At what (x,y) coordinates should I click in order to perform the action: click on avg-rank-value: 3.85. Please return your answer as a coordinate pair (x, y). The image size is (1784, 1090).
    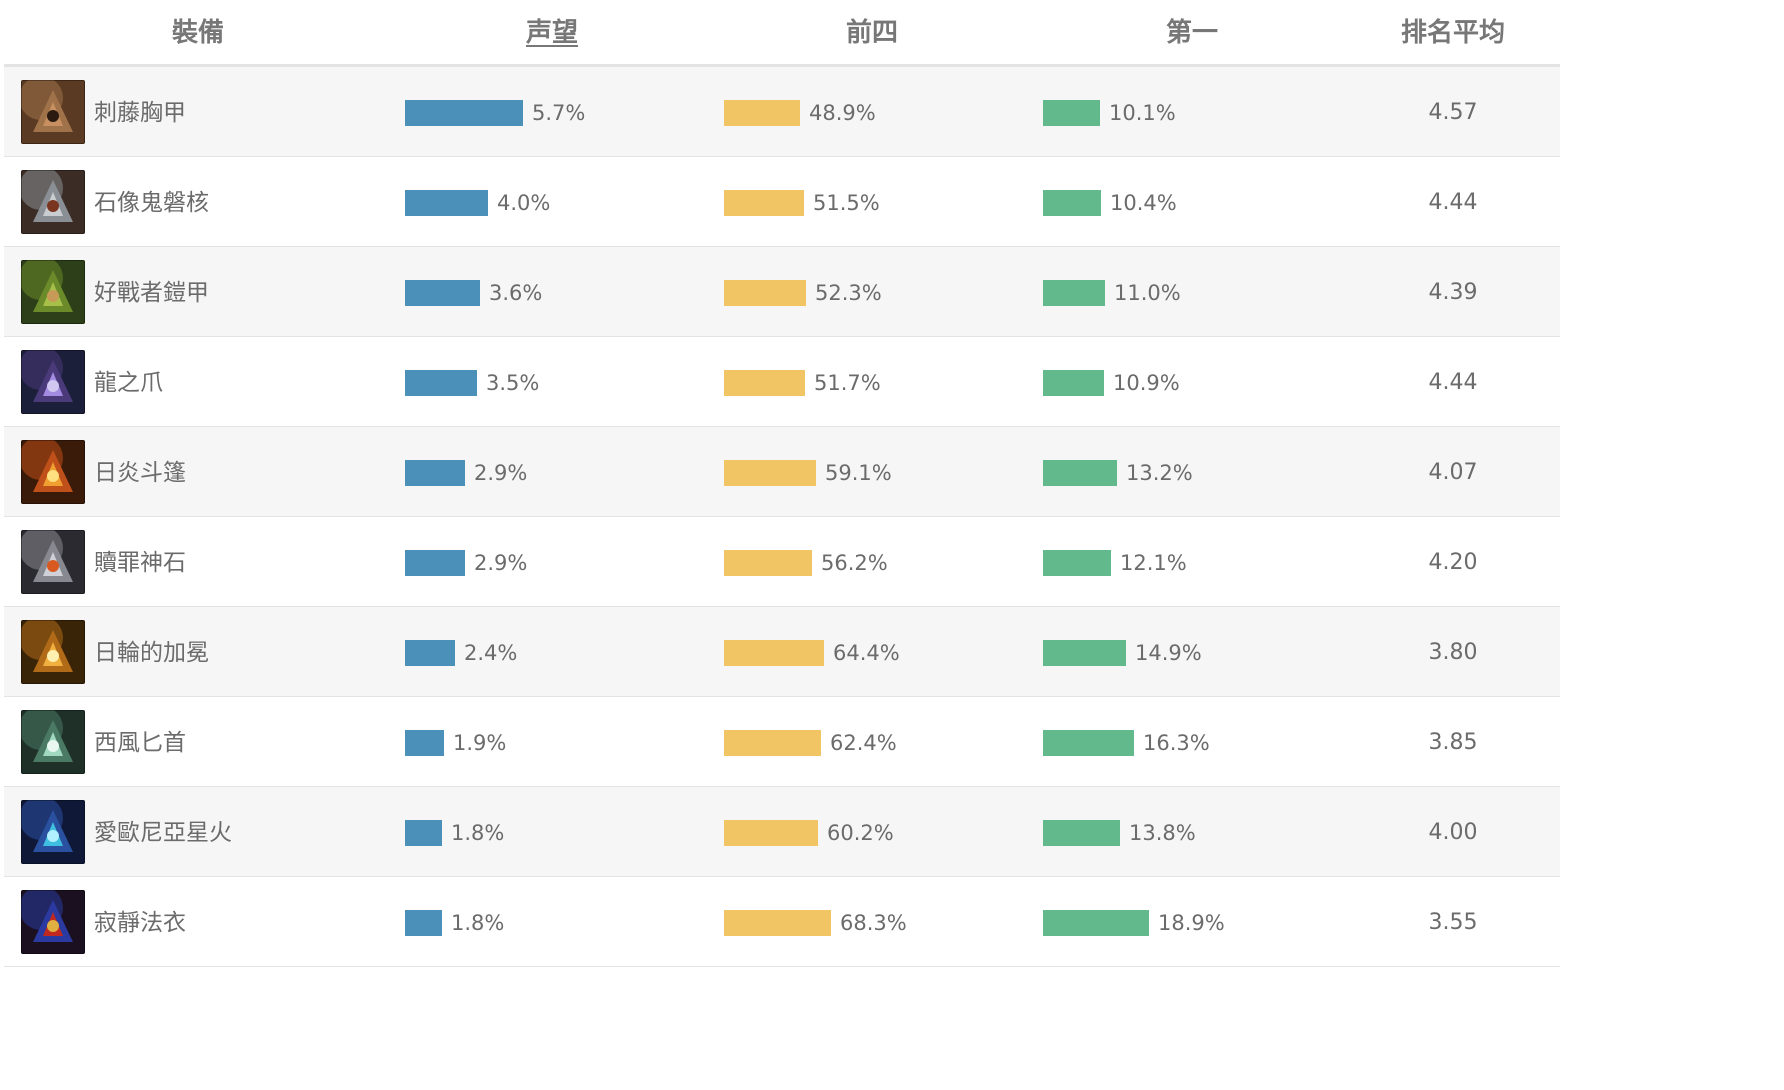
    Looking at the image, I should click on (1453, 742).